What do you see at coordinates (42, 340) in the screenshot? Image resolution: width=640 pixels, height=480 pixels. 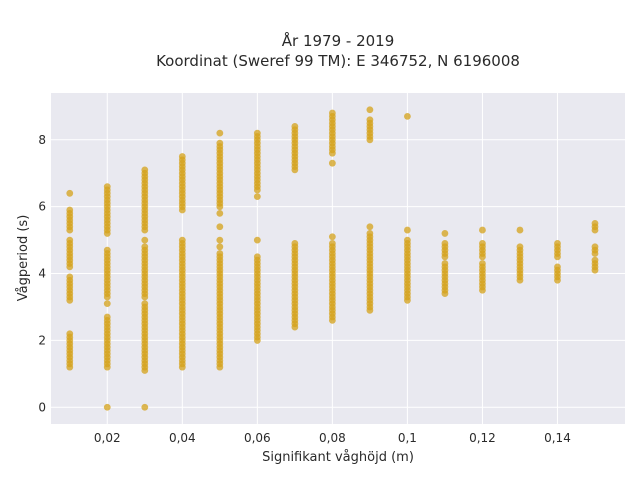 I see `y-tick-label: 2` at bounding box center [42, 340].